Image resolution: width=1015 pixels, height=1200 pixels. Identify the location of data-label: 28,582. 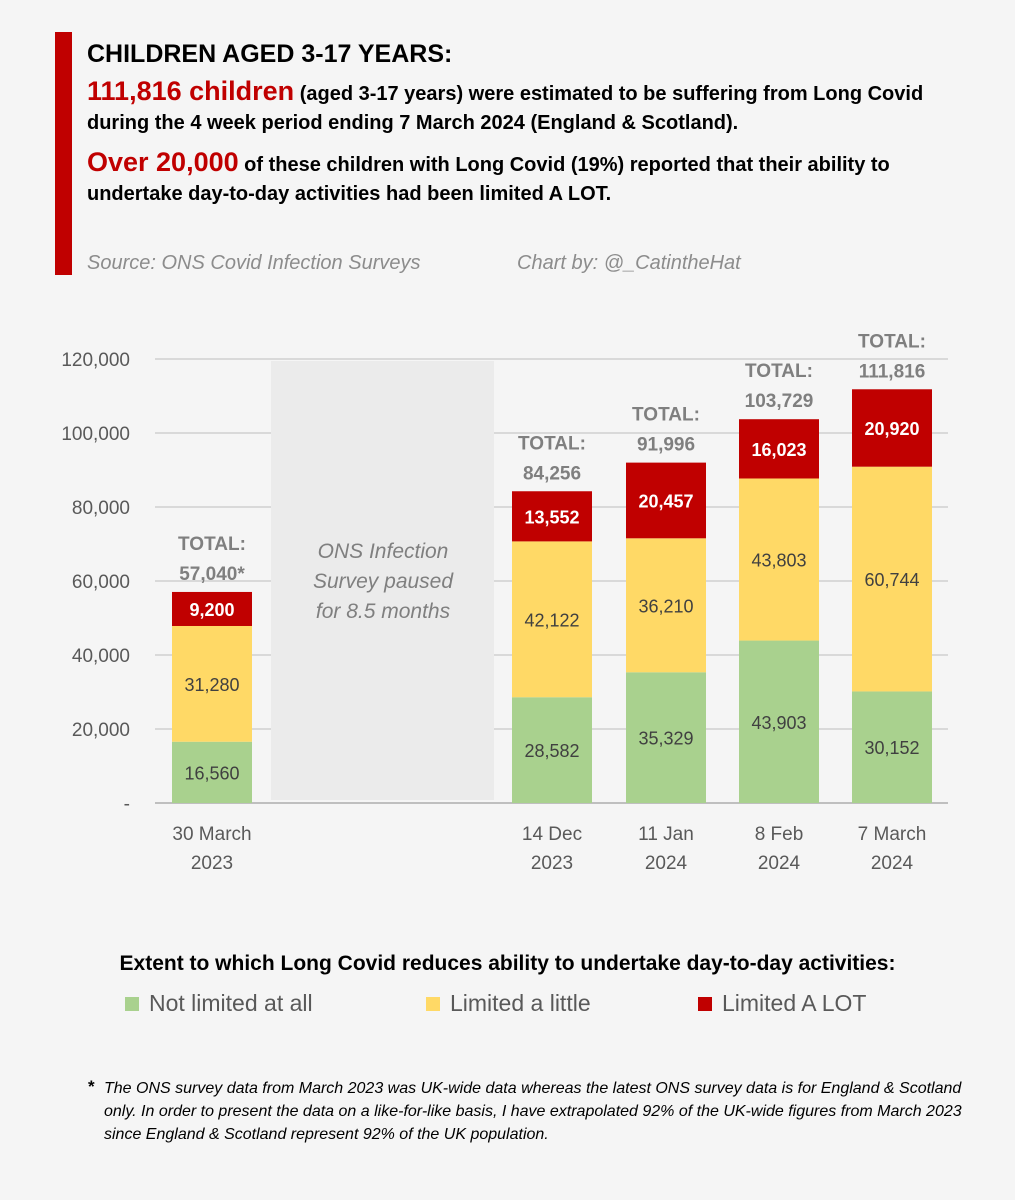
(551, 751).